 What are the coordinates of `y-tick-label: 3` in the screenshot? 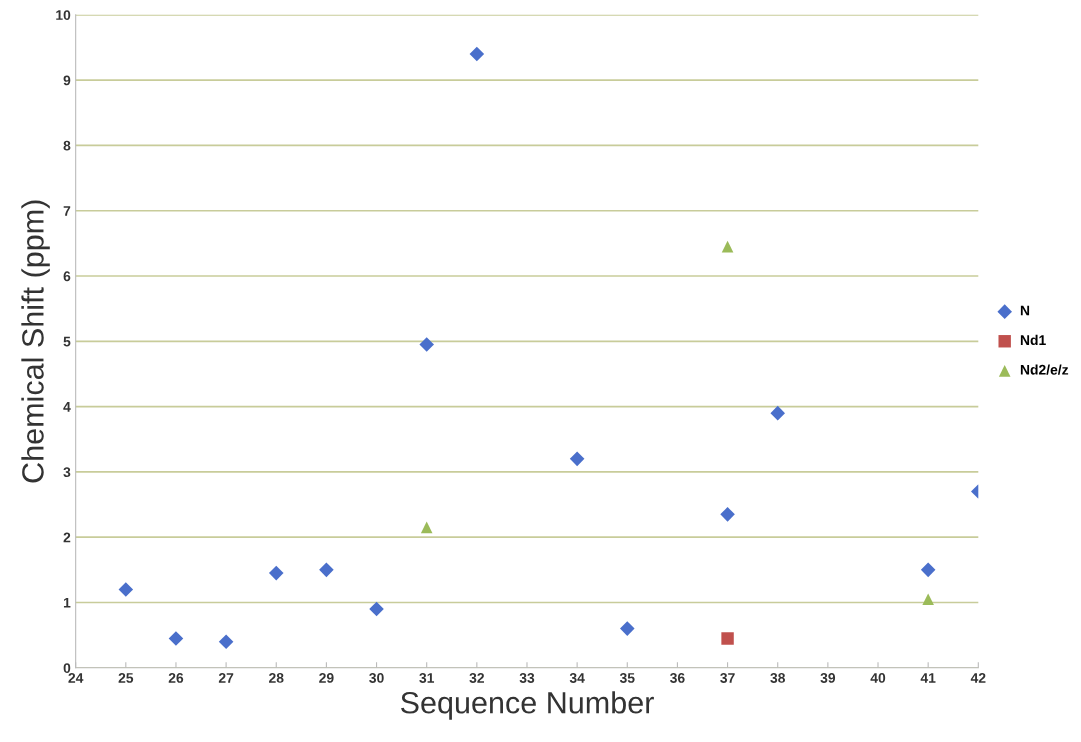 It's located at (67, 472).